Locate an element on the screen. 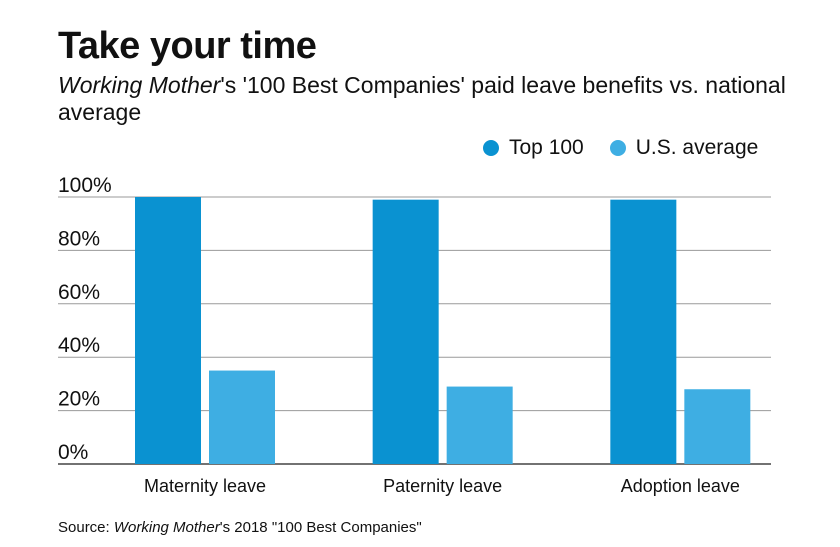 The width and height of the screenshot is (840, 547). y-tick-label: 20% is located at coordinates (79, 399).